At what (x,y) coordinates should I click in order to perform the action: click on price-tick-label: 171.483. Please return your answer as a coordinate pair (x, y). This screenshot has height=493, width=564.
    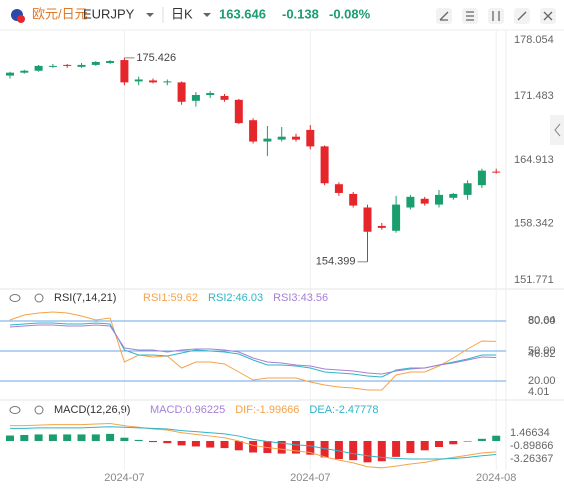
    Looking at the image, I should click on (534, 96).